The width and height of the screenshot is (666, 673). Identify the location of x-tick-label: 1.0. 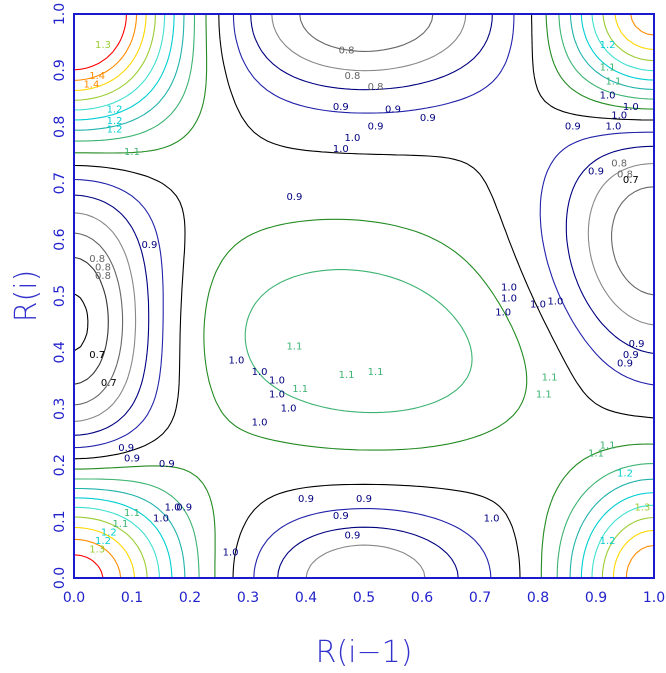
(654, 598).